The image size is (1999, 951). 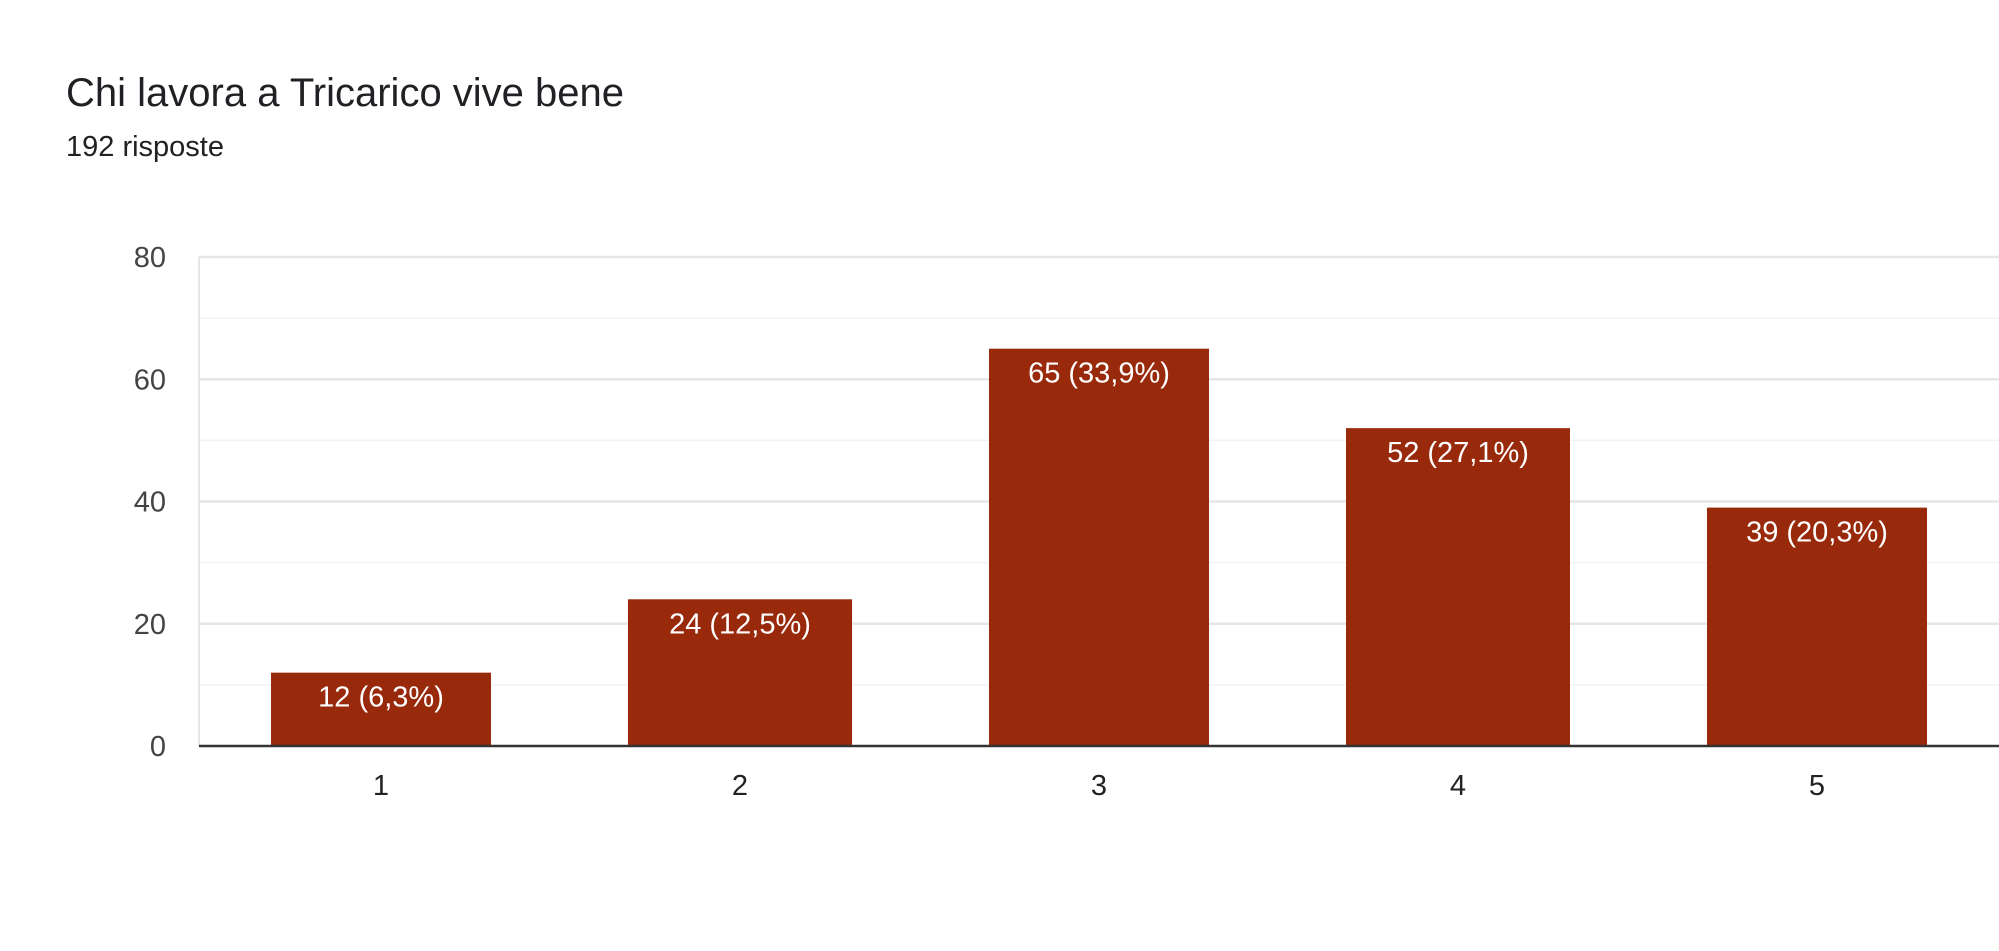 What do you see at coordinates (1458, 453) in the screenshot?
I see `bar-data-label: 52 (27,1%)` at bounding box center [1458, 453].